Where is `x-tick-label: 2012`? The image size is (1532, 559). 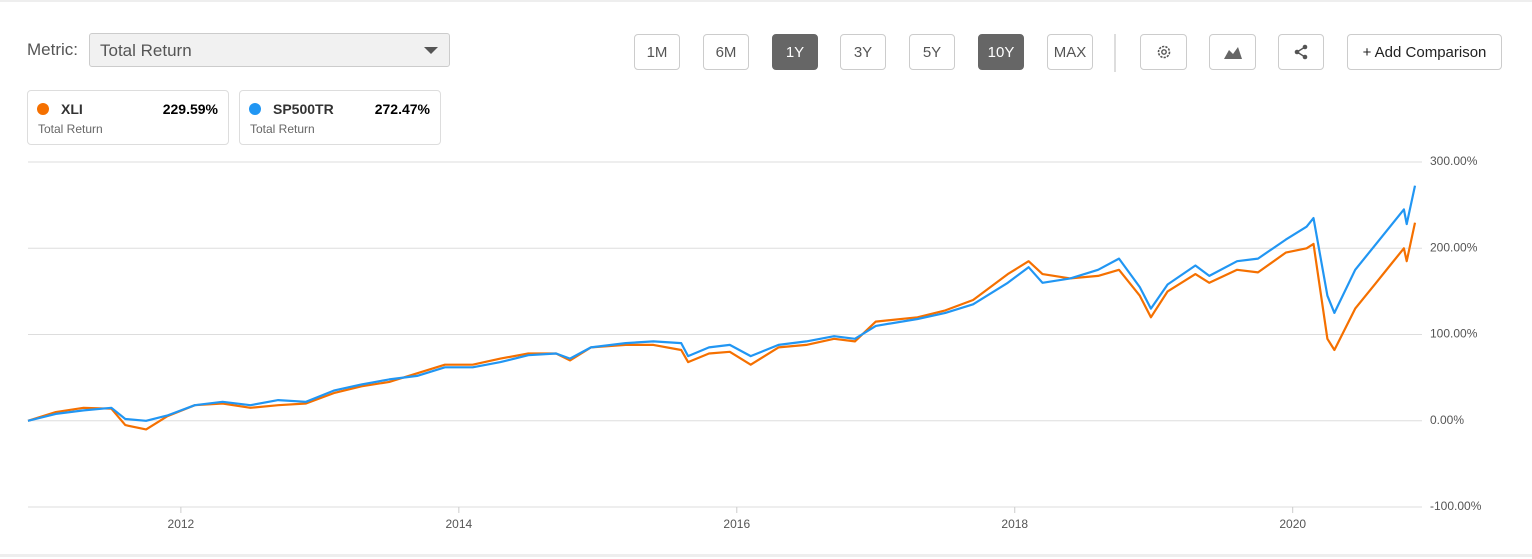 x-tick-label: 2012 is located at coordinates (181, 524).